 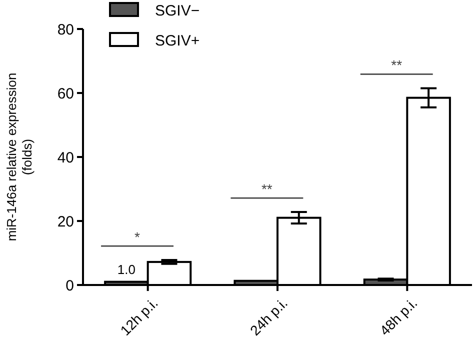 What do you see at coordinates (65, 157) in the screenshot?
I see `y-tick-label: 40` at bounding box center [65, 157].